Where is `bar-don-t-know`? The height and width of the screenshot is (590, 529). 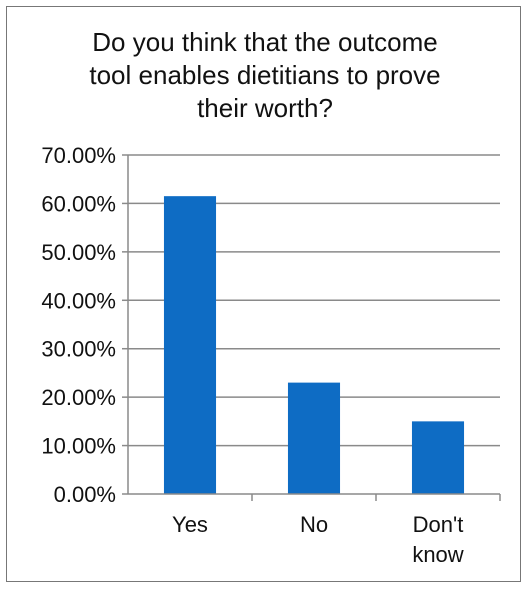 bar-don-t-know is located at coordinates (438, 457).